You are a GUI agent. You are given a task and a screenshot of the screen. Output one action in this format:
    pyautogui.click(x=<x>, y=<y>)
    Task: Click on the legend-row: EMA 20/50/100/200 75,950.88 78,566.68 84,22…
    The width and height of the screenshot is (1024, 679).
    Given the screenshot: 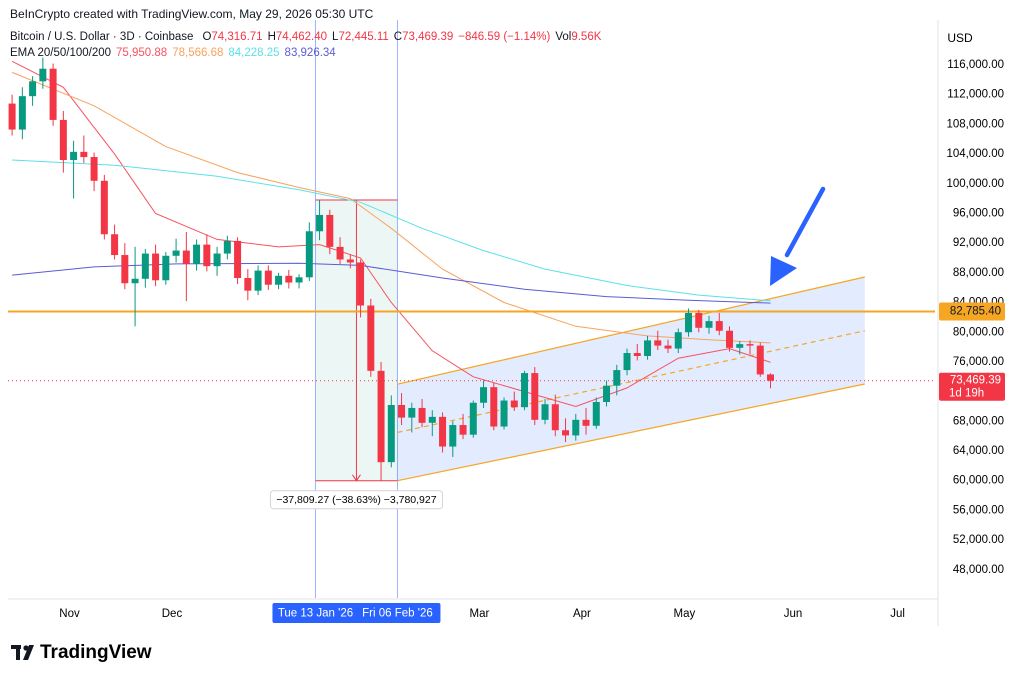 What is the action you would take?
    pyautogui.click(x=173, y=53)
    